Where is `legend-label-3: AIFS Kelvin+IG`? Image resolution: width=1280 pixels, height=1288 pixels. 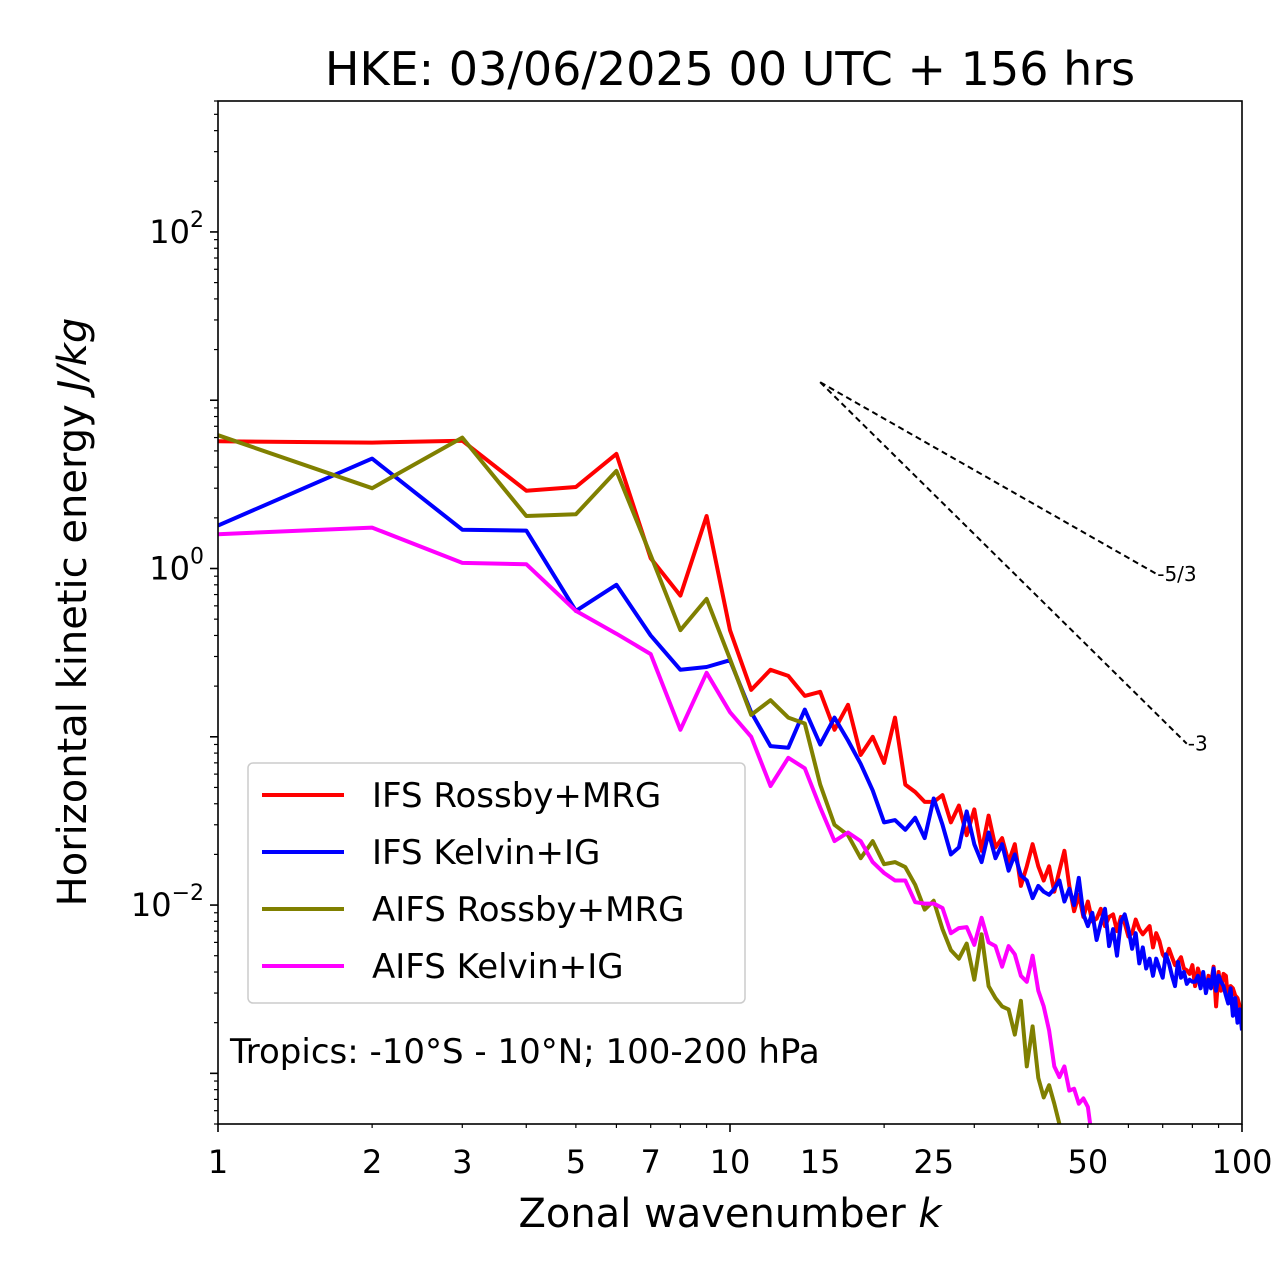
legend-label-3: AIFS Kelvin+IG is located at coordinates (498, 967).